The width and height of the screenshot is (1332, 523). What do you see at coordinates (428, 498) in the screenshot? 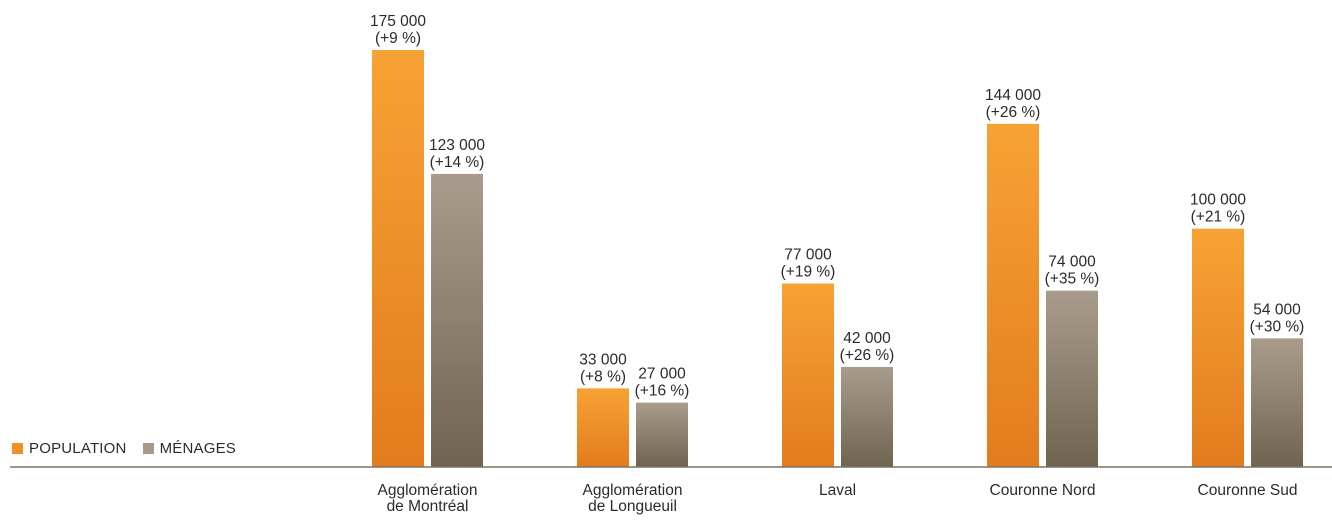
I see `category-label-0: Agglomération de Montréal` at bounding box center [428, 498].